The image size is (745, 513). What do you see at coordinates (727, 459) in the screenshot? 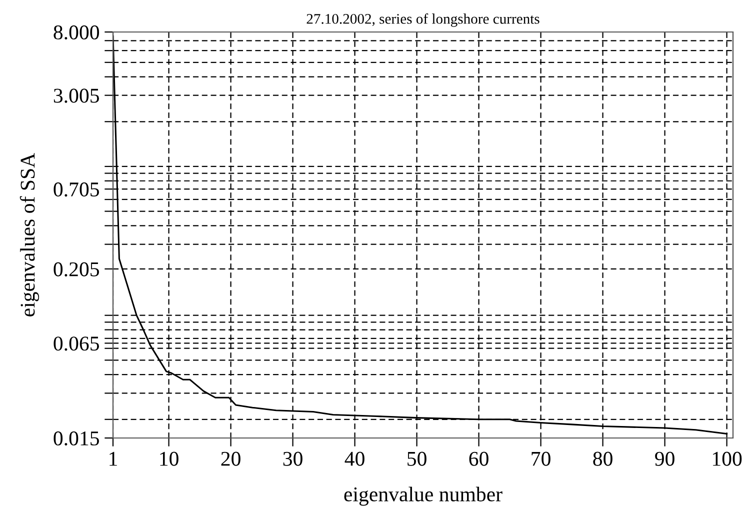
I see `x-tick-label: 100` at bounding box center [727, 459].